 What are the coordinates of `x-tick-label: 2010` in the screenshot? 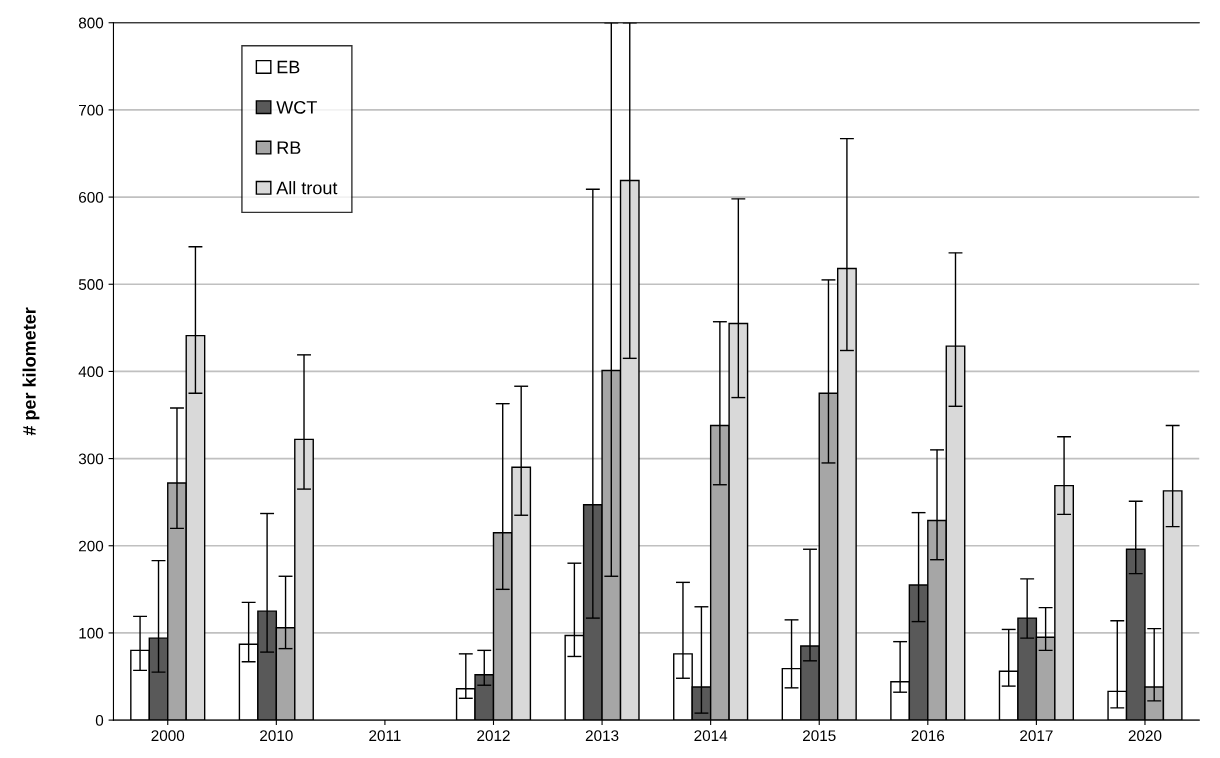 It's located at (276, 736).